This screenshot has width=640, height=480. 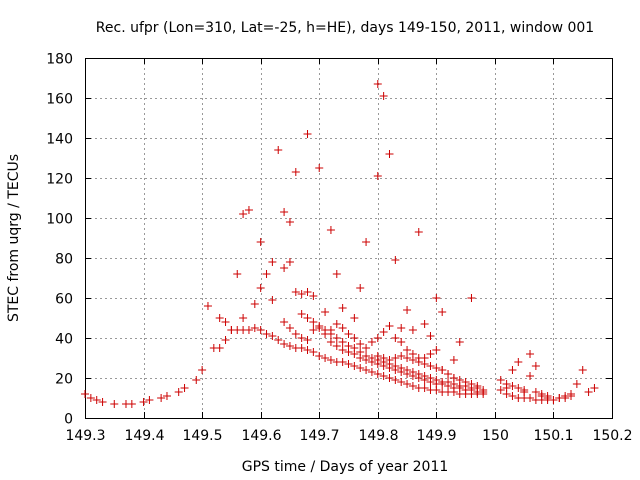 What do you see at coordinates (14, 238) in the screenshot?
I see `y-axis-title: STEC from uqrg / TECUs` at bounding box center [14, 238].